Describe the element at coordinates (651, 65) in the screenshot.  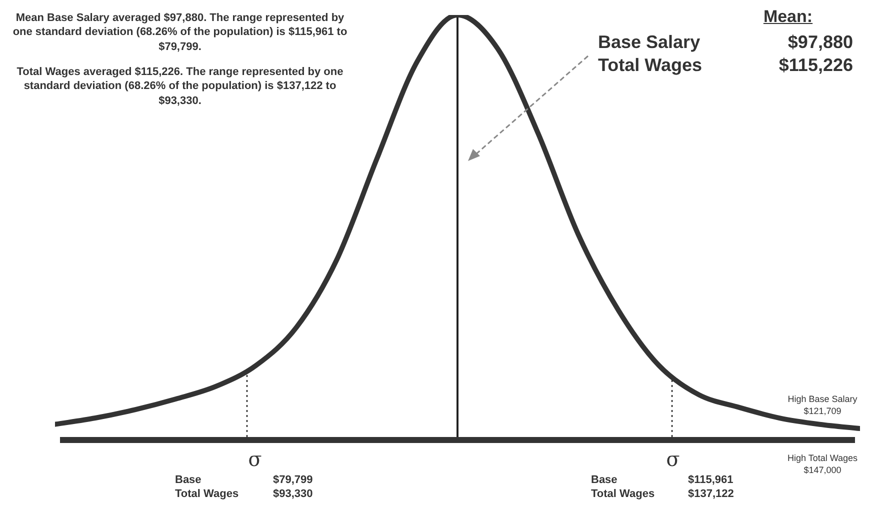
I see `annotation: Total Wages` at that location.